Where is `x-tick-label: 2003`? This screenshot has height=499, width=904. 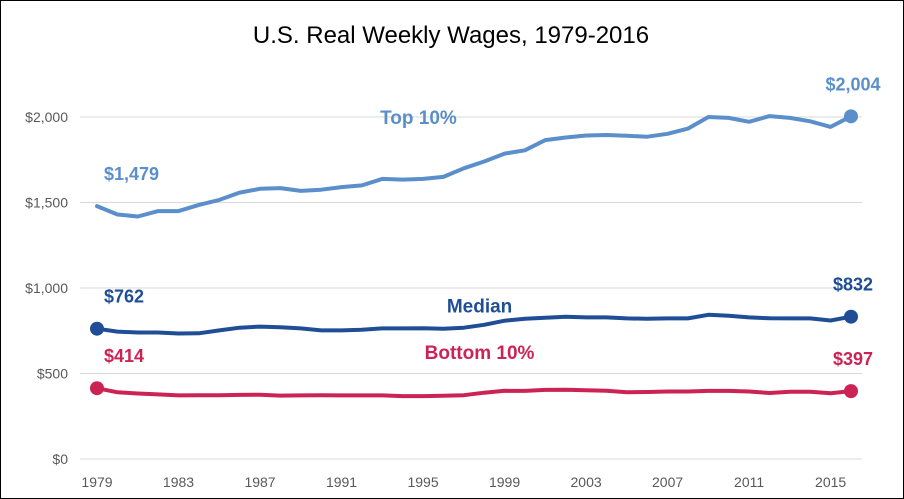 x-tick-label: 2003 is located at coordinates (586, 482).